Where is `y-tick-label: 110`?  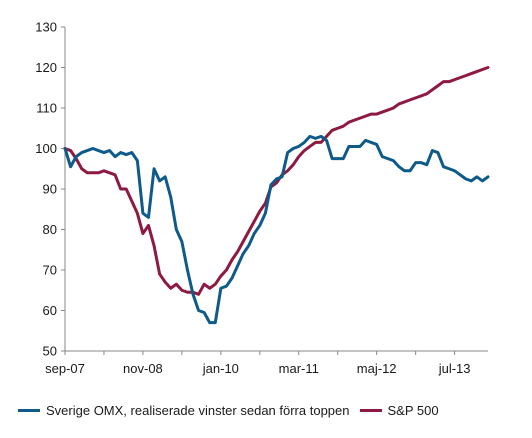
y-tick-label: 110 is located at coordinates (46, 108).